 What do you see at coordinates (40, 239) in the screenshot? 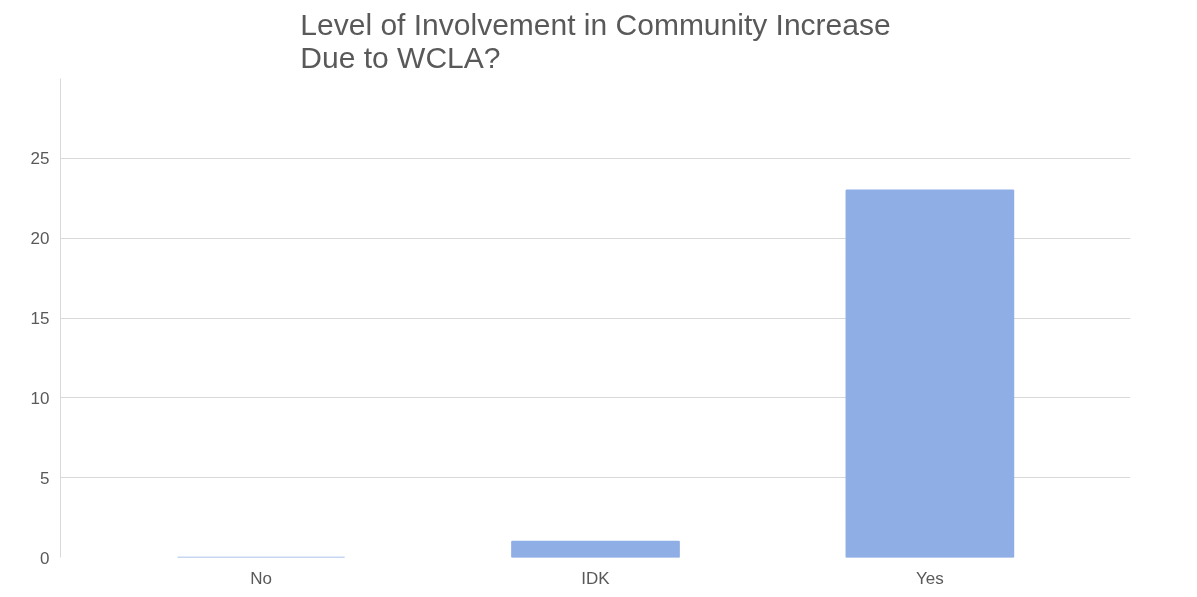
I see `y-tick-label: 20` at bounding box center [40, 239].